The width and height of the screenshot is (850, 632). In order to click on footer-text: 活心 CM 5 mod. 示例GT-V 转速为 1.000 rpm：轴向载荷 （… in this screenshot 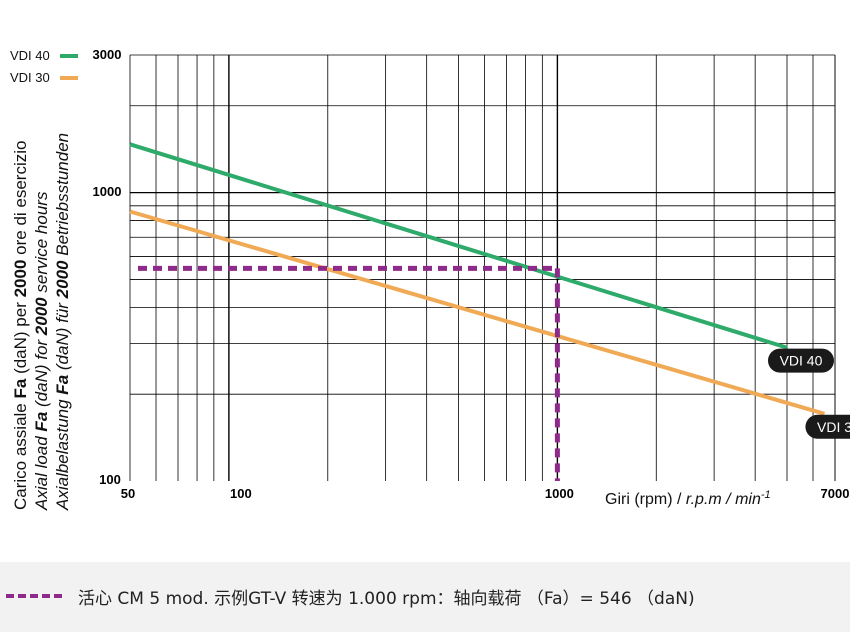, I will do `click(386, 599)`.